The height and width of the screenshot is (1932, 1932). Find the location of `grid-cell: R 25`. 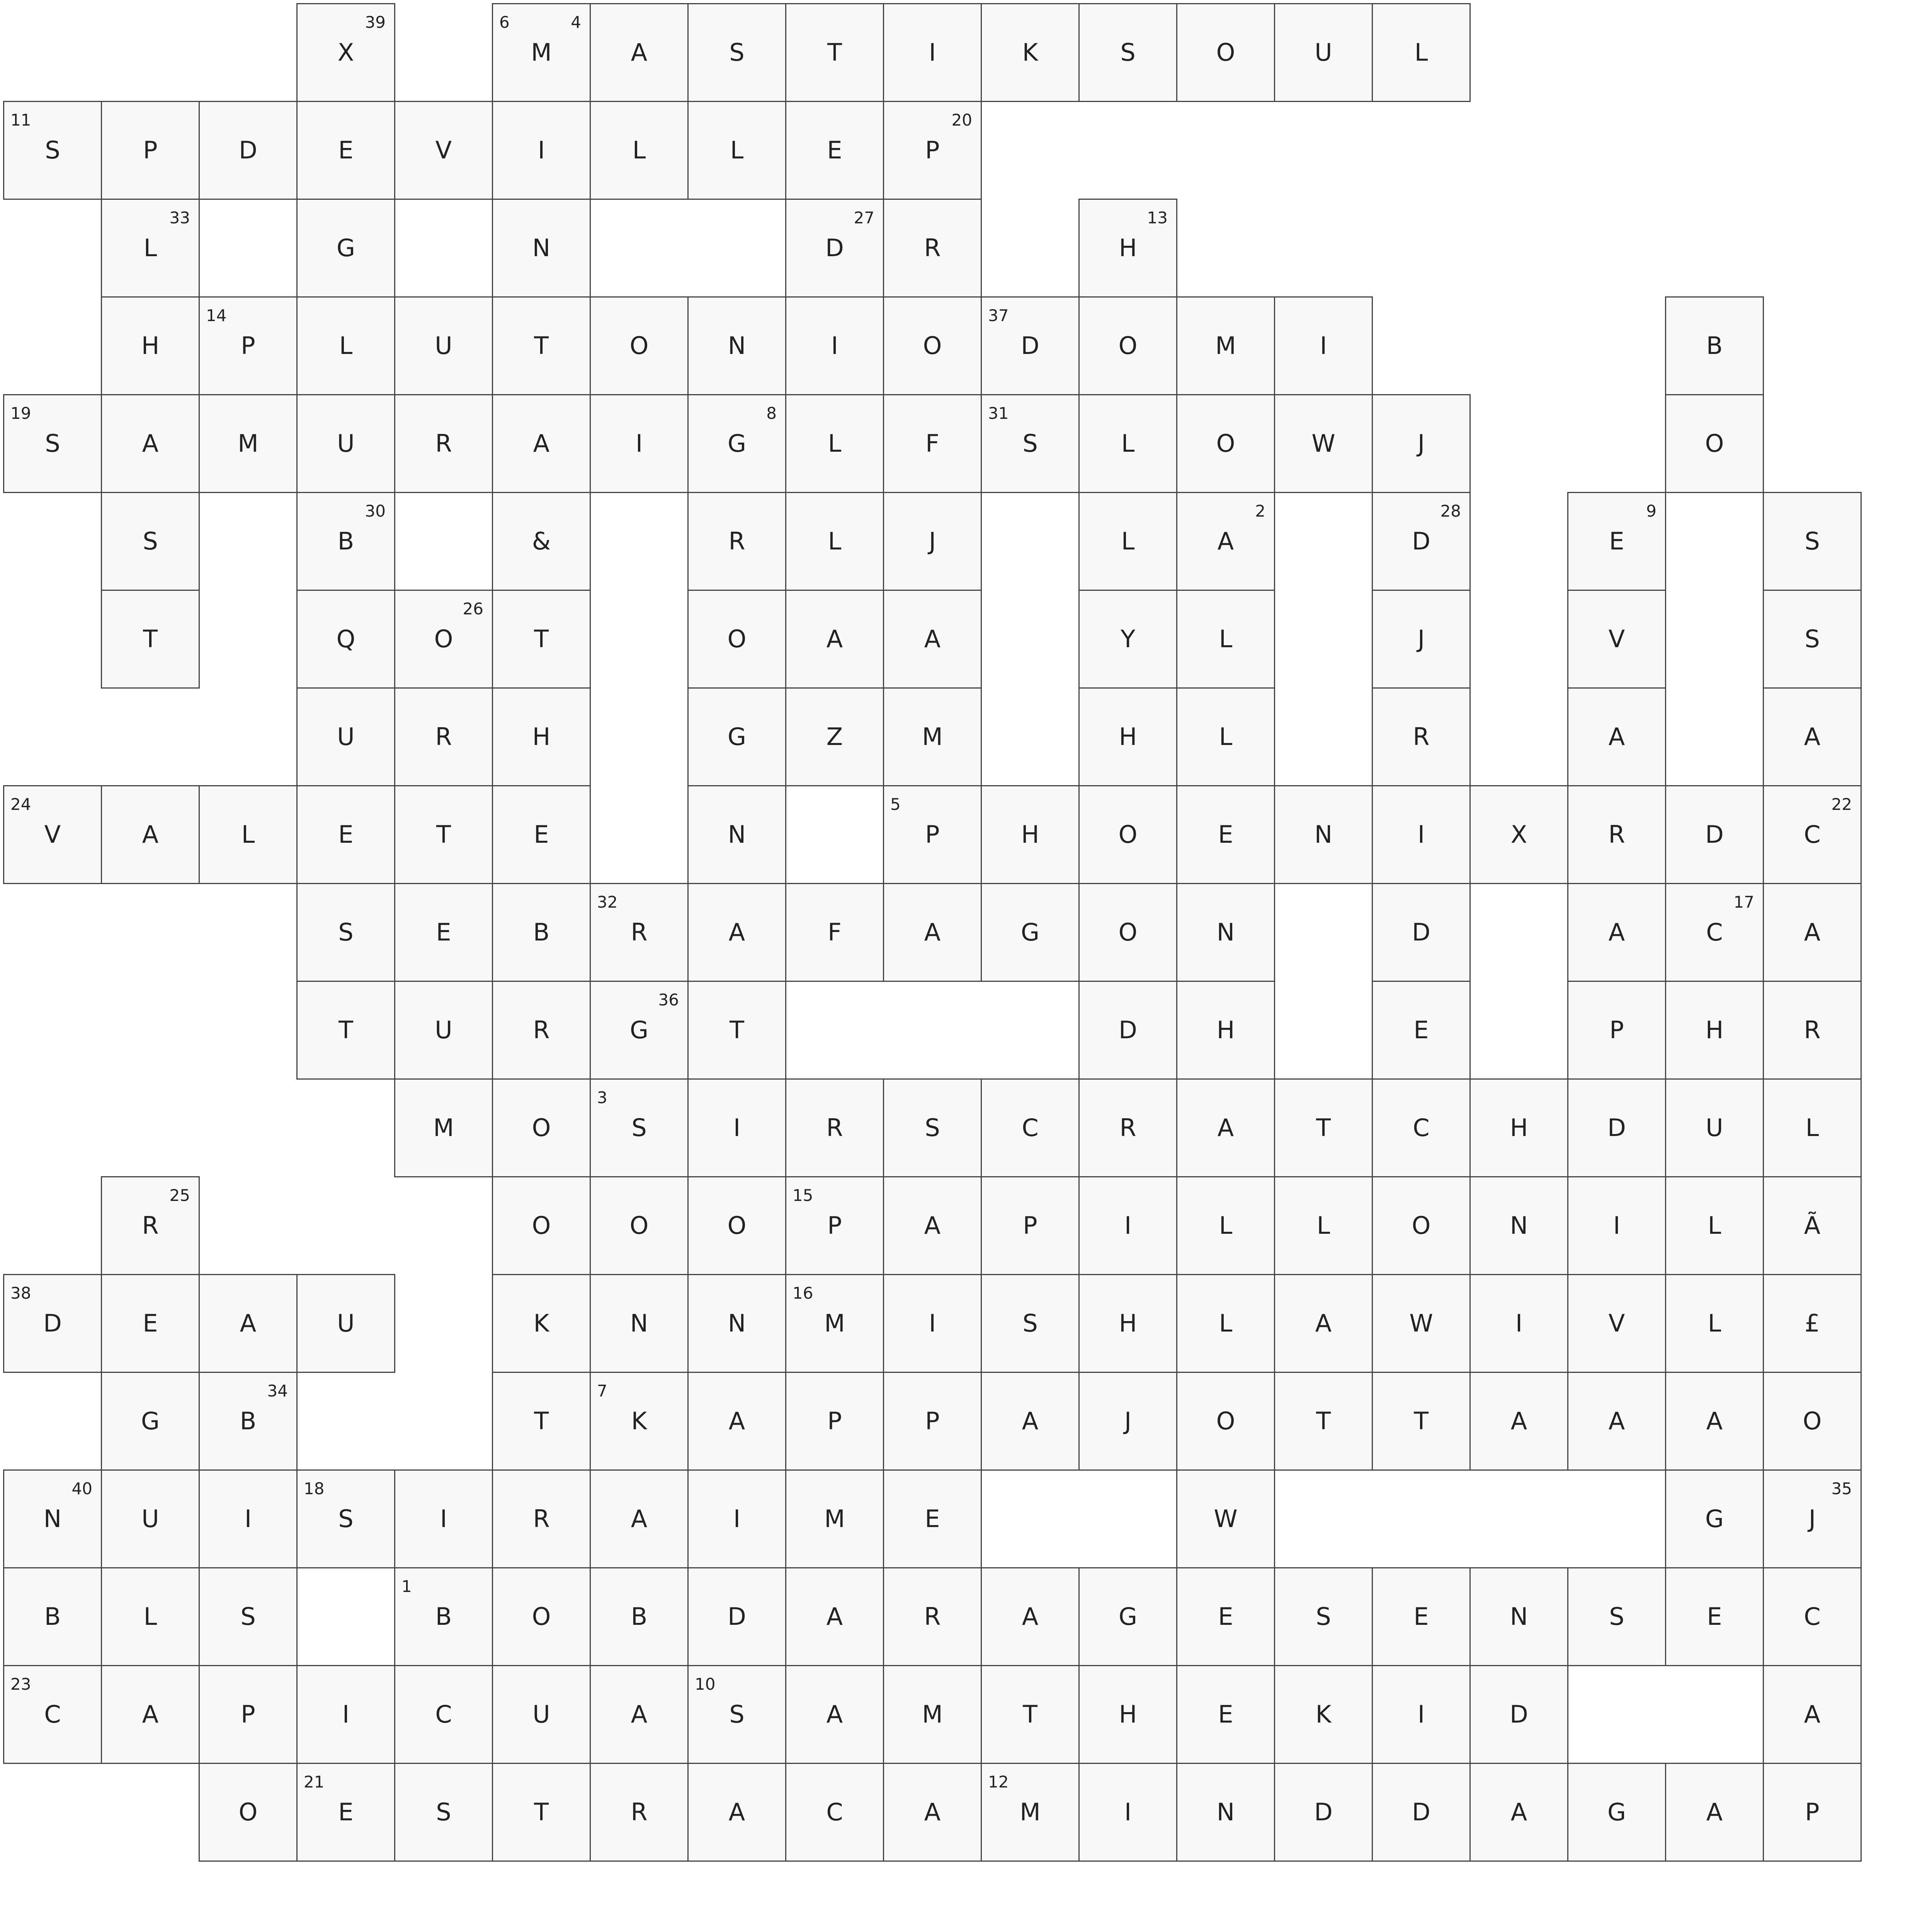

grid-cell: R 25 is located at coordinates (151, 1226).